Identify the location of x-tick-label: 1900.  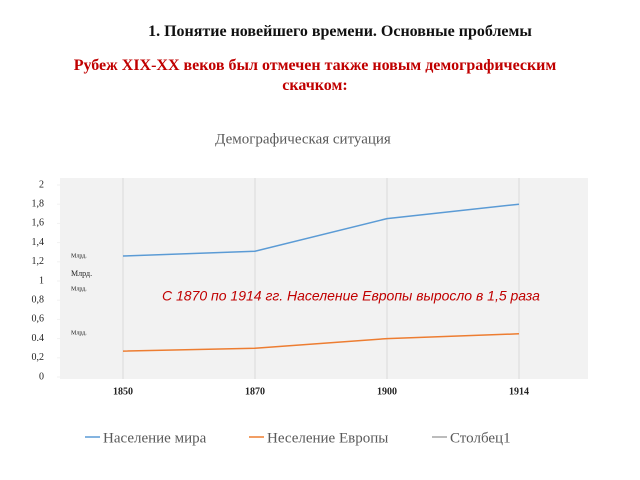
(387, 391).